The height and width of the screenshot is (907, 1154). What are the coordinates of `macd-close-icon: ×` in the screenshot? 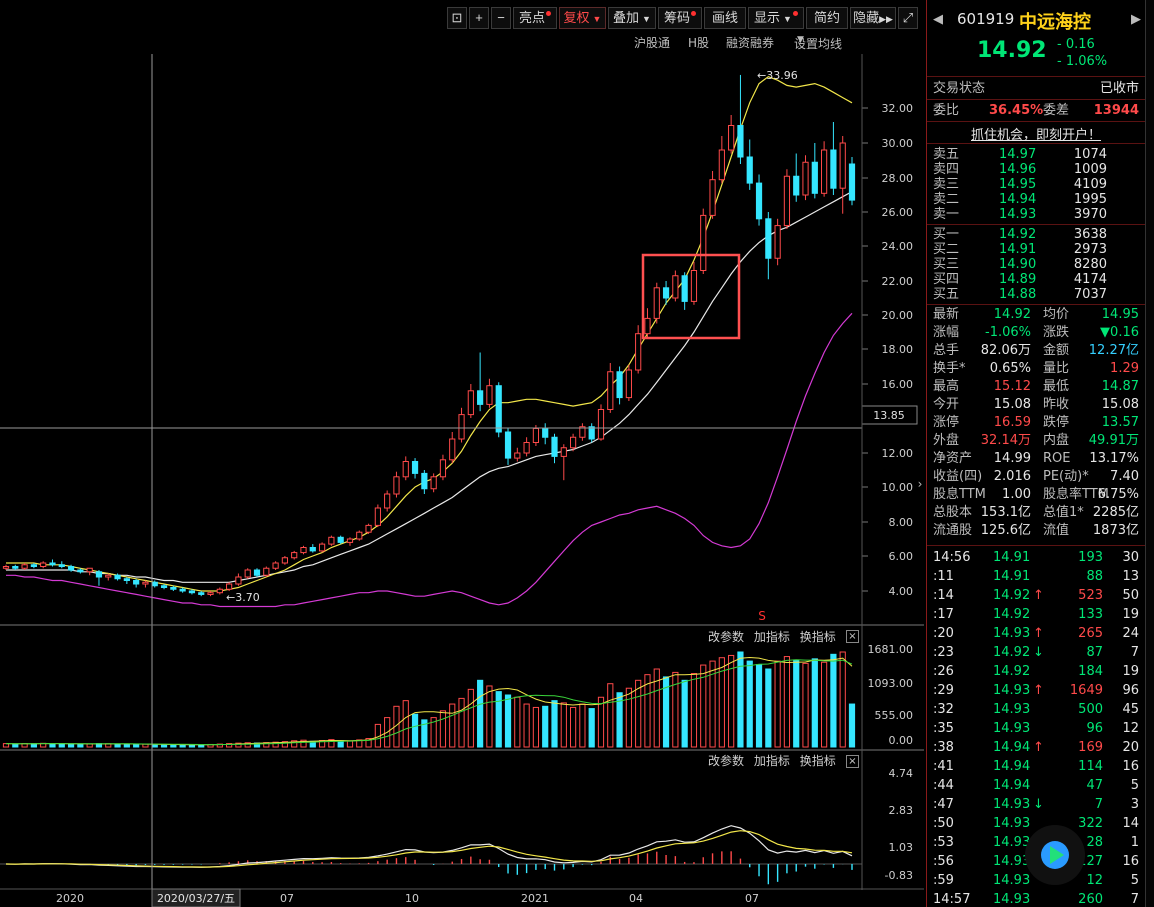 It's located at (852, 761).